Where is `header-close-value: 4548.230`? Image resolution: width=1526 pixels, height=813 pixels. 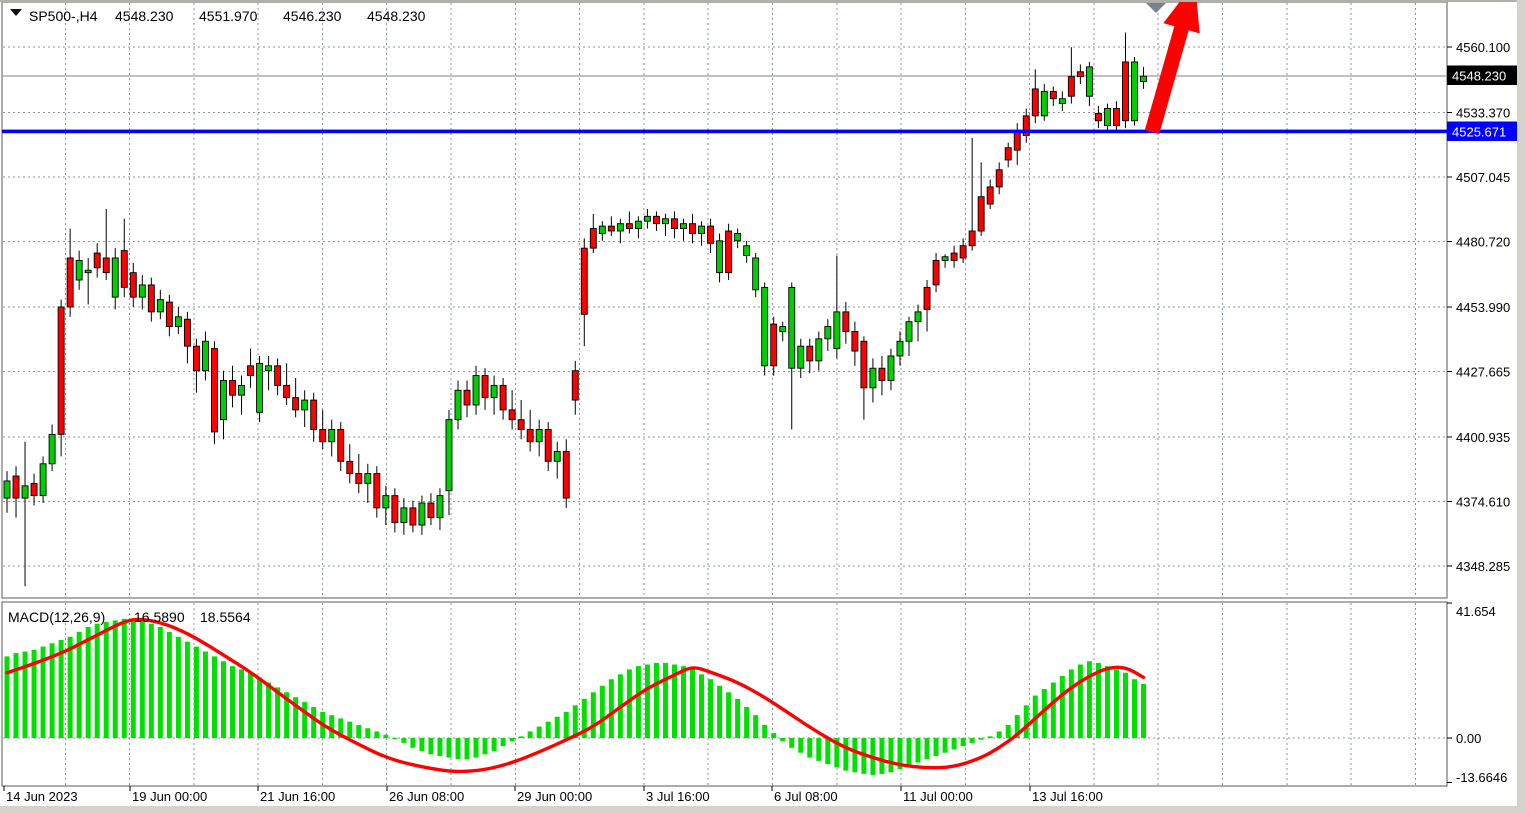
header-close-value: 4548.230 is located at coordinates (396, 16).